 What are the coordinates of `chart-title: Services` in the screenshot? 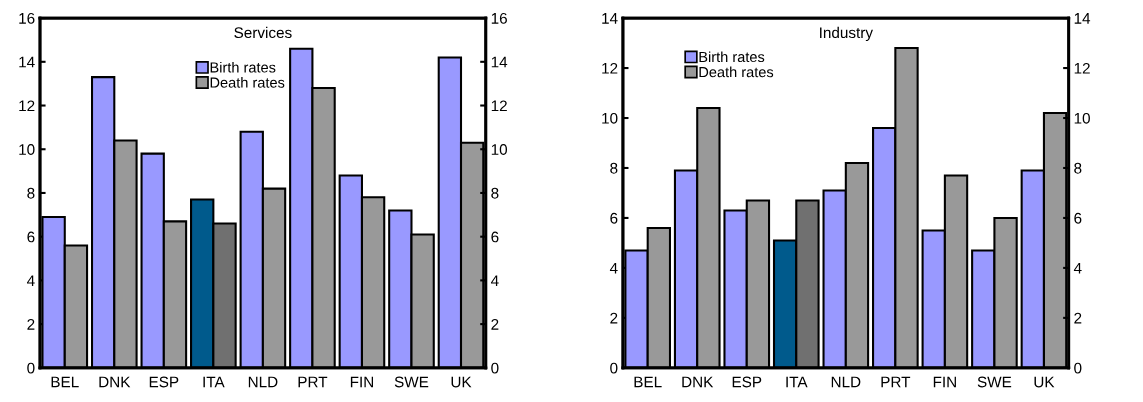 It's located at (263, 32).